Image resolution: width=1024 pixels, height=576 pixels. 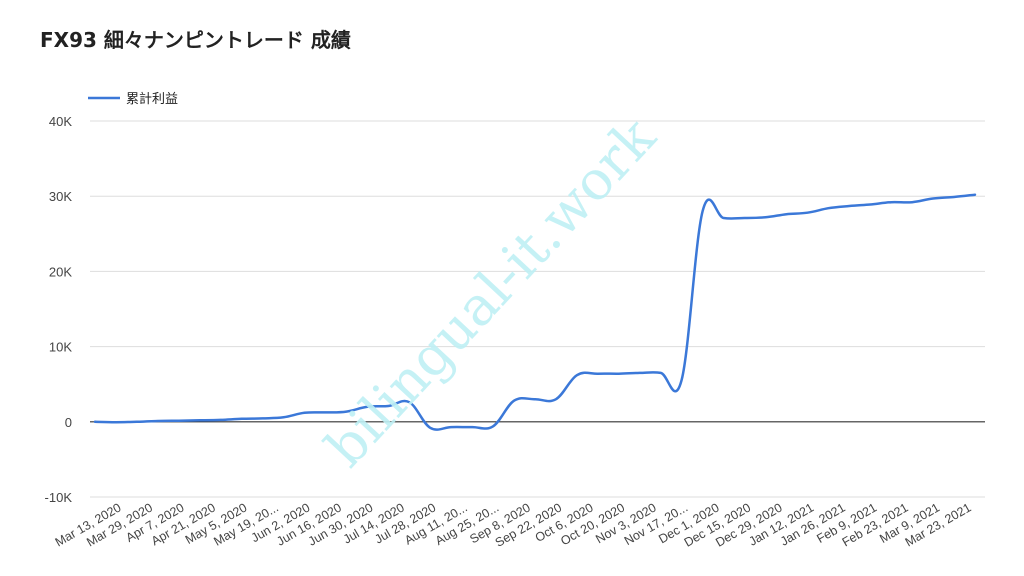 What do you see at coordinates (195, 40) in the screenshot?
I see `chart-title: FX93 細々ナンピントレード 成績` at bounding box center [195, 40].